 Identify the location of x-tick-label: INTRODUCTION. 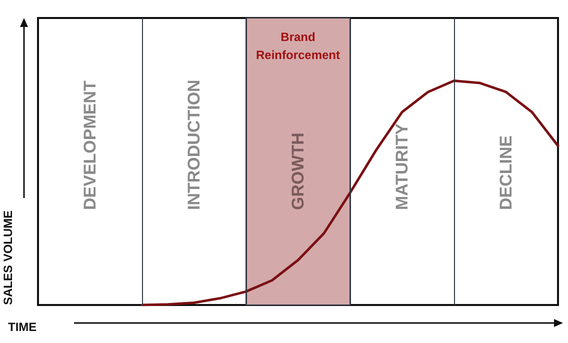
(194, 145).